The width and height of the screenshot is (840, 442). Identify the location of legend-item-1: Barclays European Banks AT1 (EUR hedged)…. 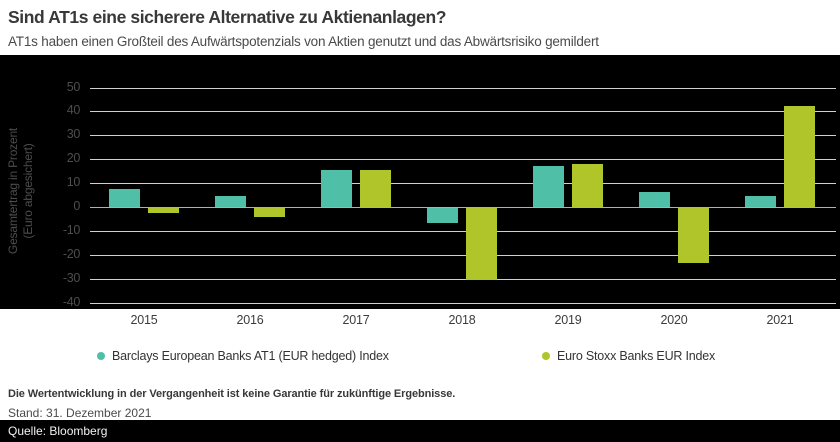
(243, 356).